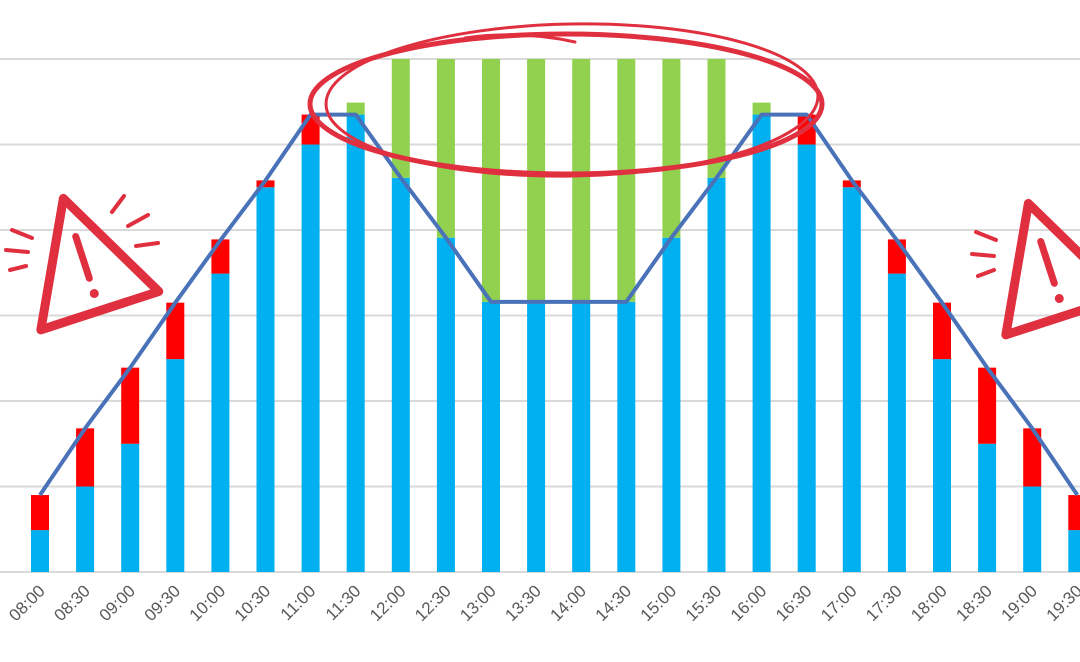 The image size is (1080, 662). I want to click on x-tick-label: 13:30, so click(523, 603).